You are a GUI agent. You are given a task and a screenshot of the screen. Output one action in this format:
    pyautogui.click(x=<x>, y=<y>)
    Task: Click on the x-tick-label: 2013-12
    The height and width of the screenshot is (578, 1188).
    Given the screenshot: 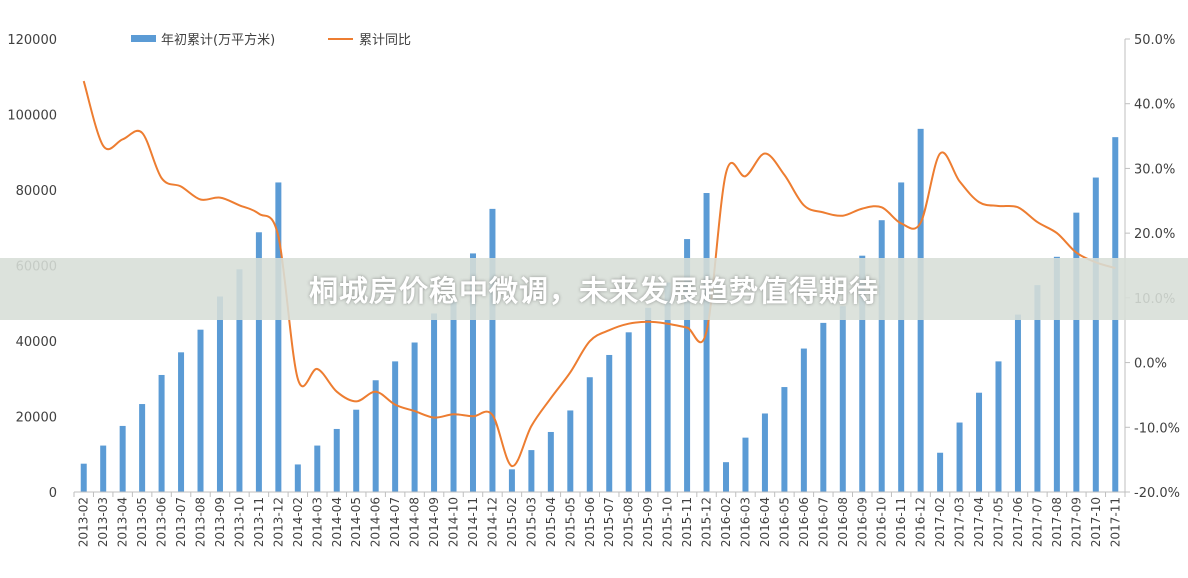 What is the action you would take?
    pyautogui.click(x=278, y=522)
    